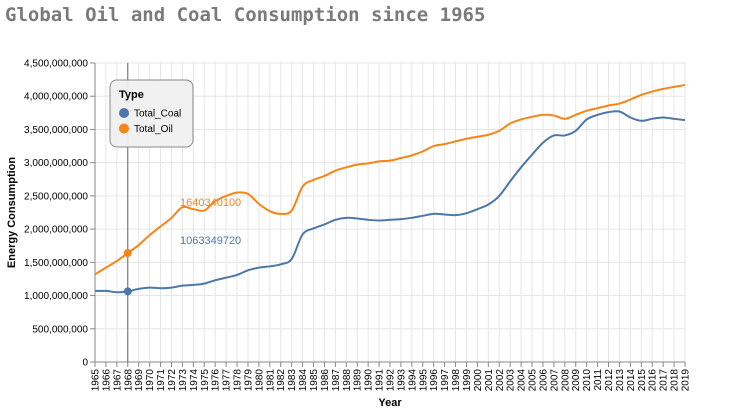 Image resolution: width=741 pixels, height=412 pixels. I want to click on hover-layer: 1063349720 1640340100, so click(182, 246).